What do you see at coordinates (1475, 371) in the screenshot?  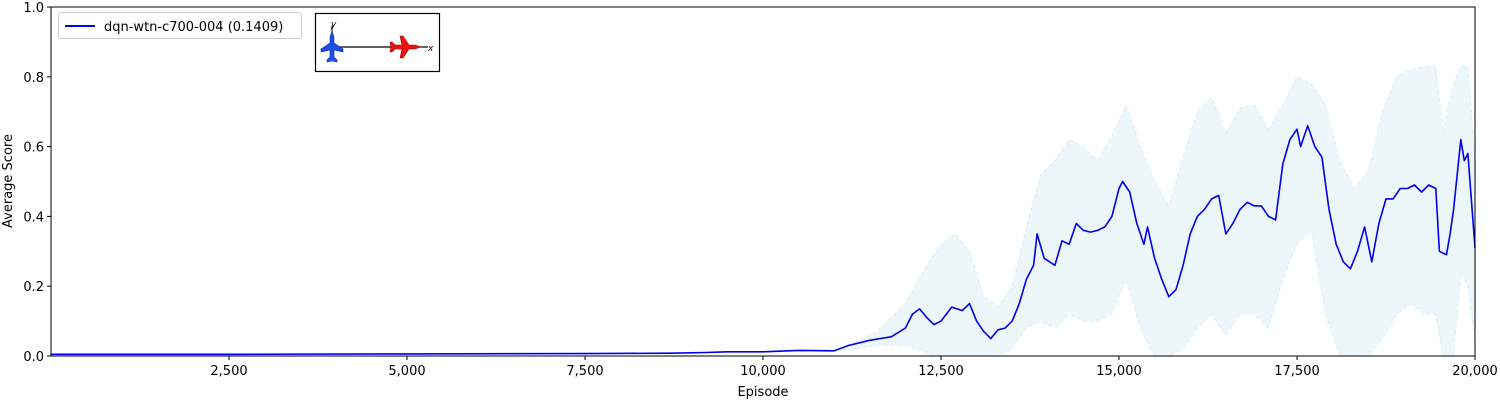 I see `x-tick-label: 20,000` at bounding box center [1475, 371].